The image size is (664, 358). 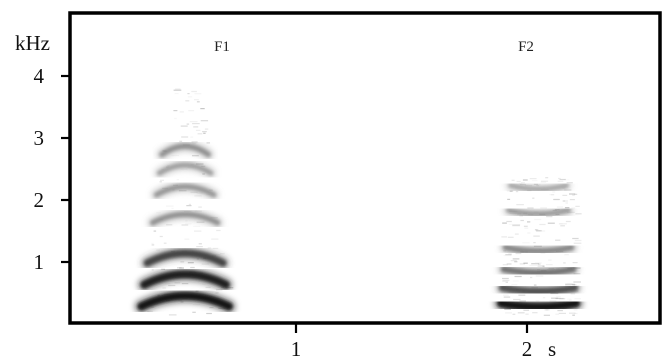 What do you see at coordinates (39, 262) in the screenshot?
I see `y-tick-label-1: 1` at bounding box center [39, 262].